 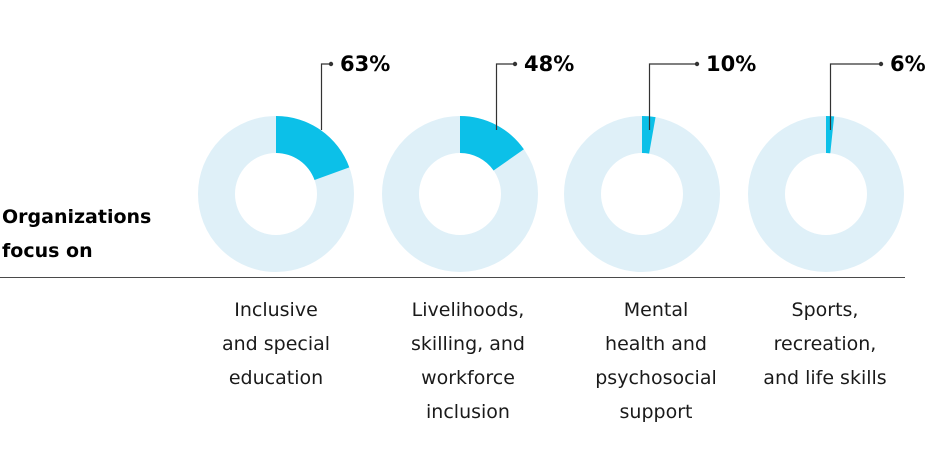 I want to click on category-label-line: education, so click(x=276, y=378).